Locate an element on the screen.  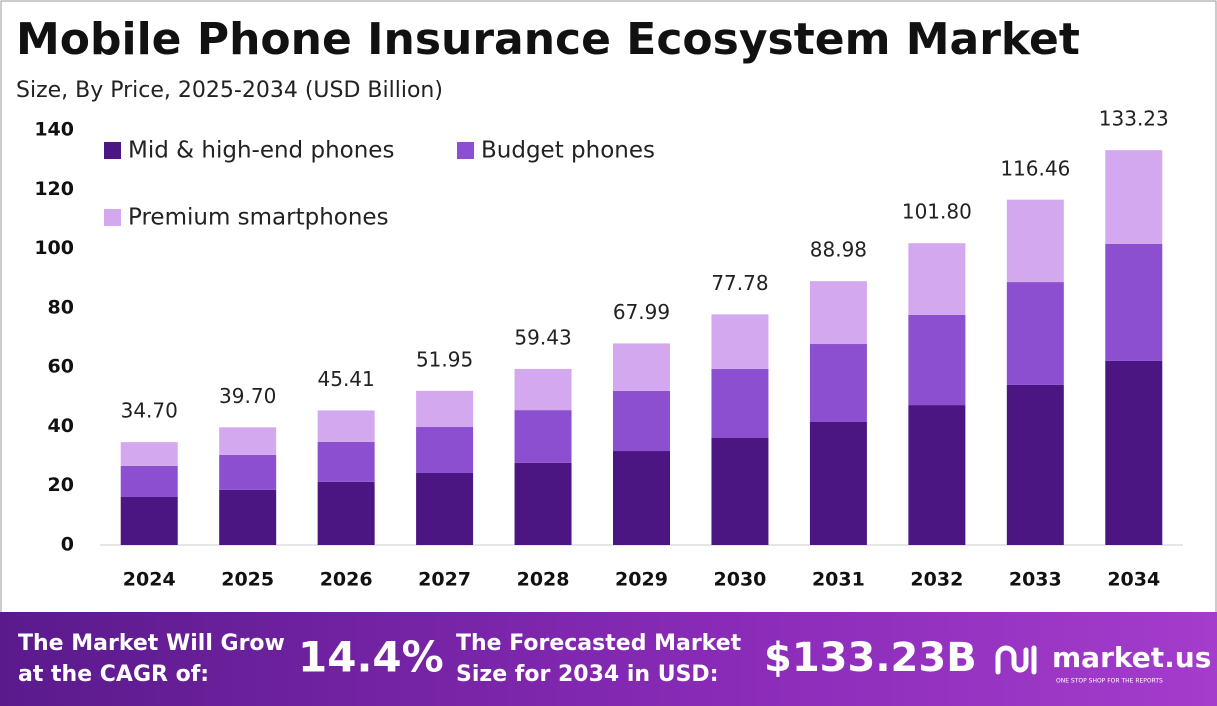
total-label: 88.98 is located at coordinates (838, 250).